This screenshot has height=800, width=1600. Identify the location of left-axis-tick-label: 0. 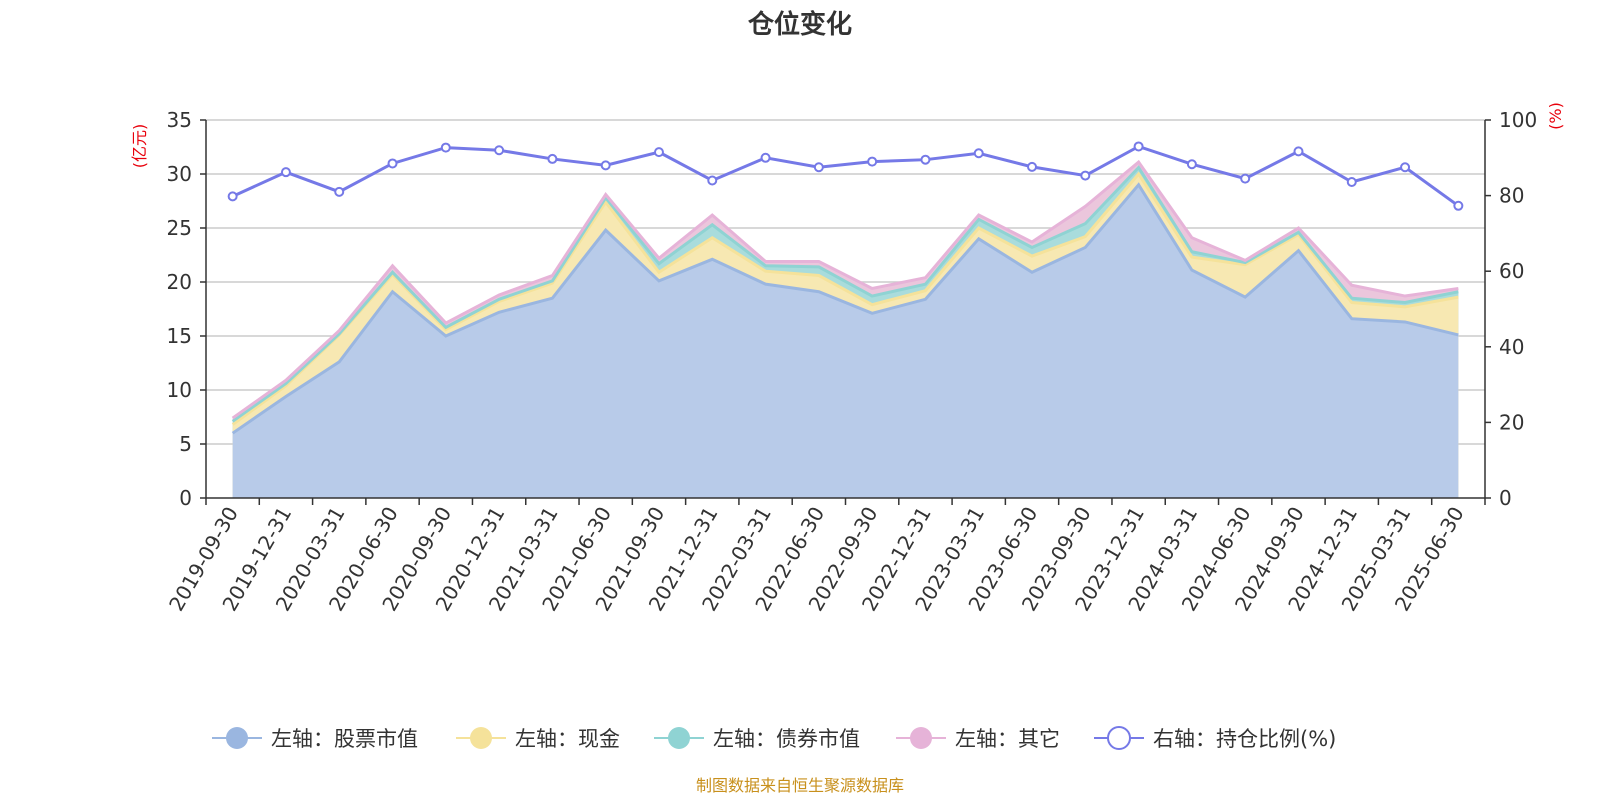
(185, 498).